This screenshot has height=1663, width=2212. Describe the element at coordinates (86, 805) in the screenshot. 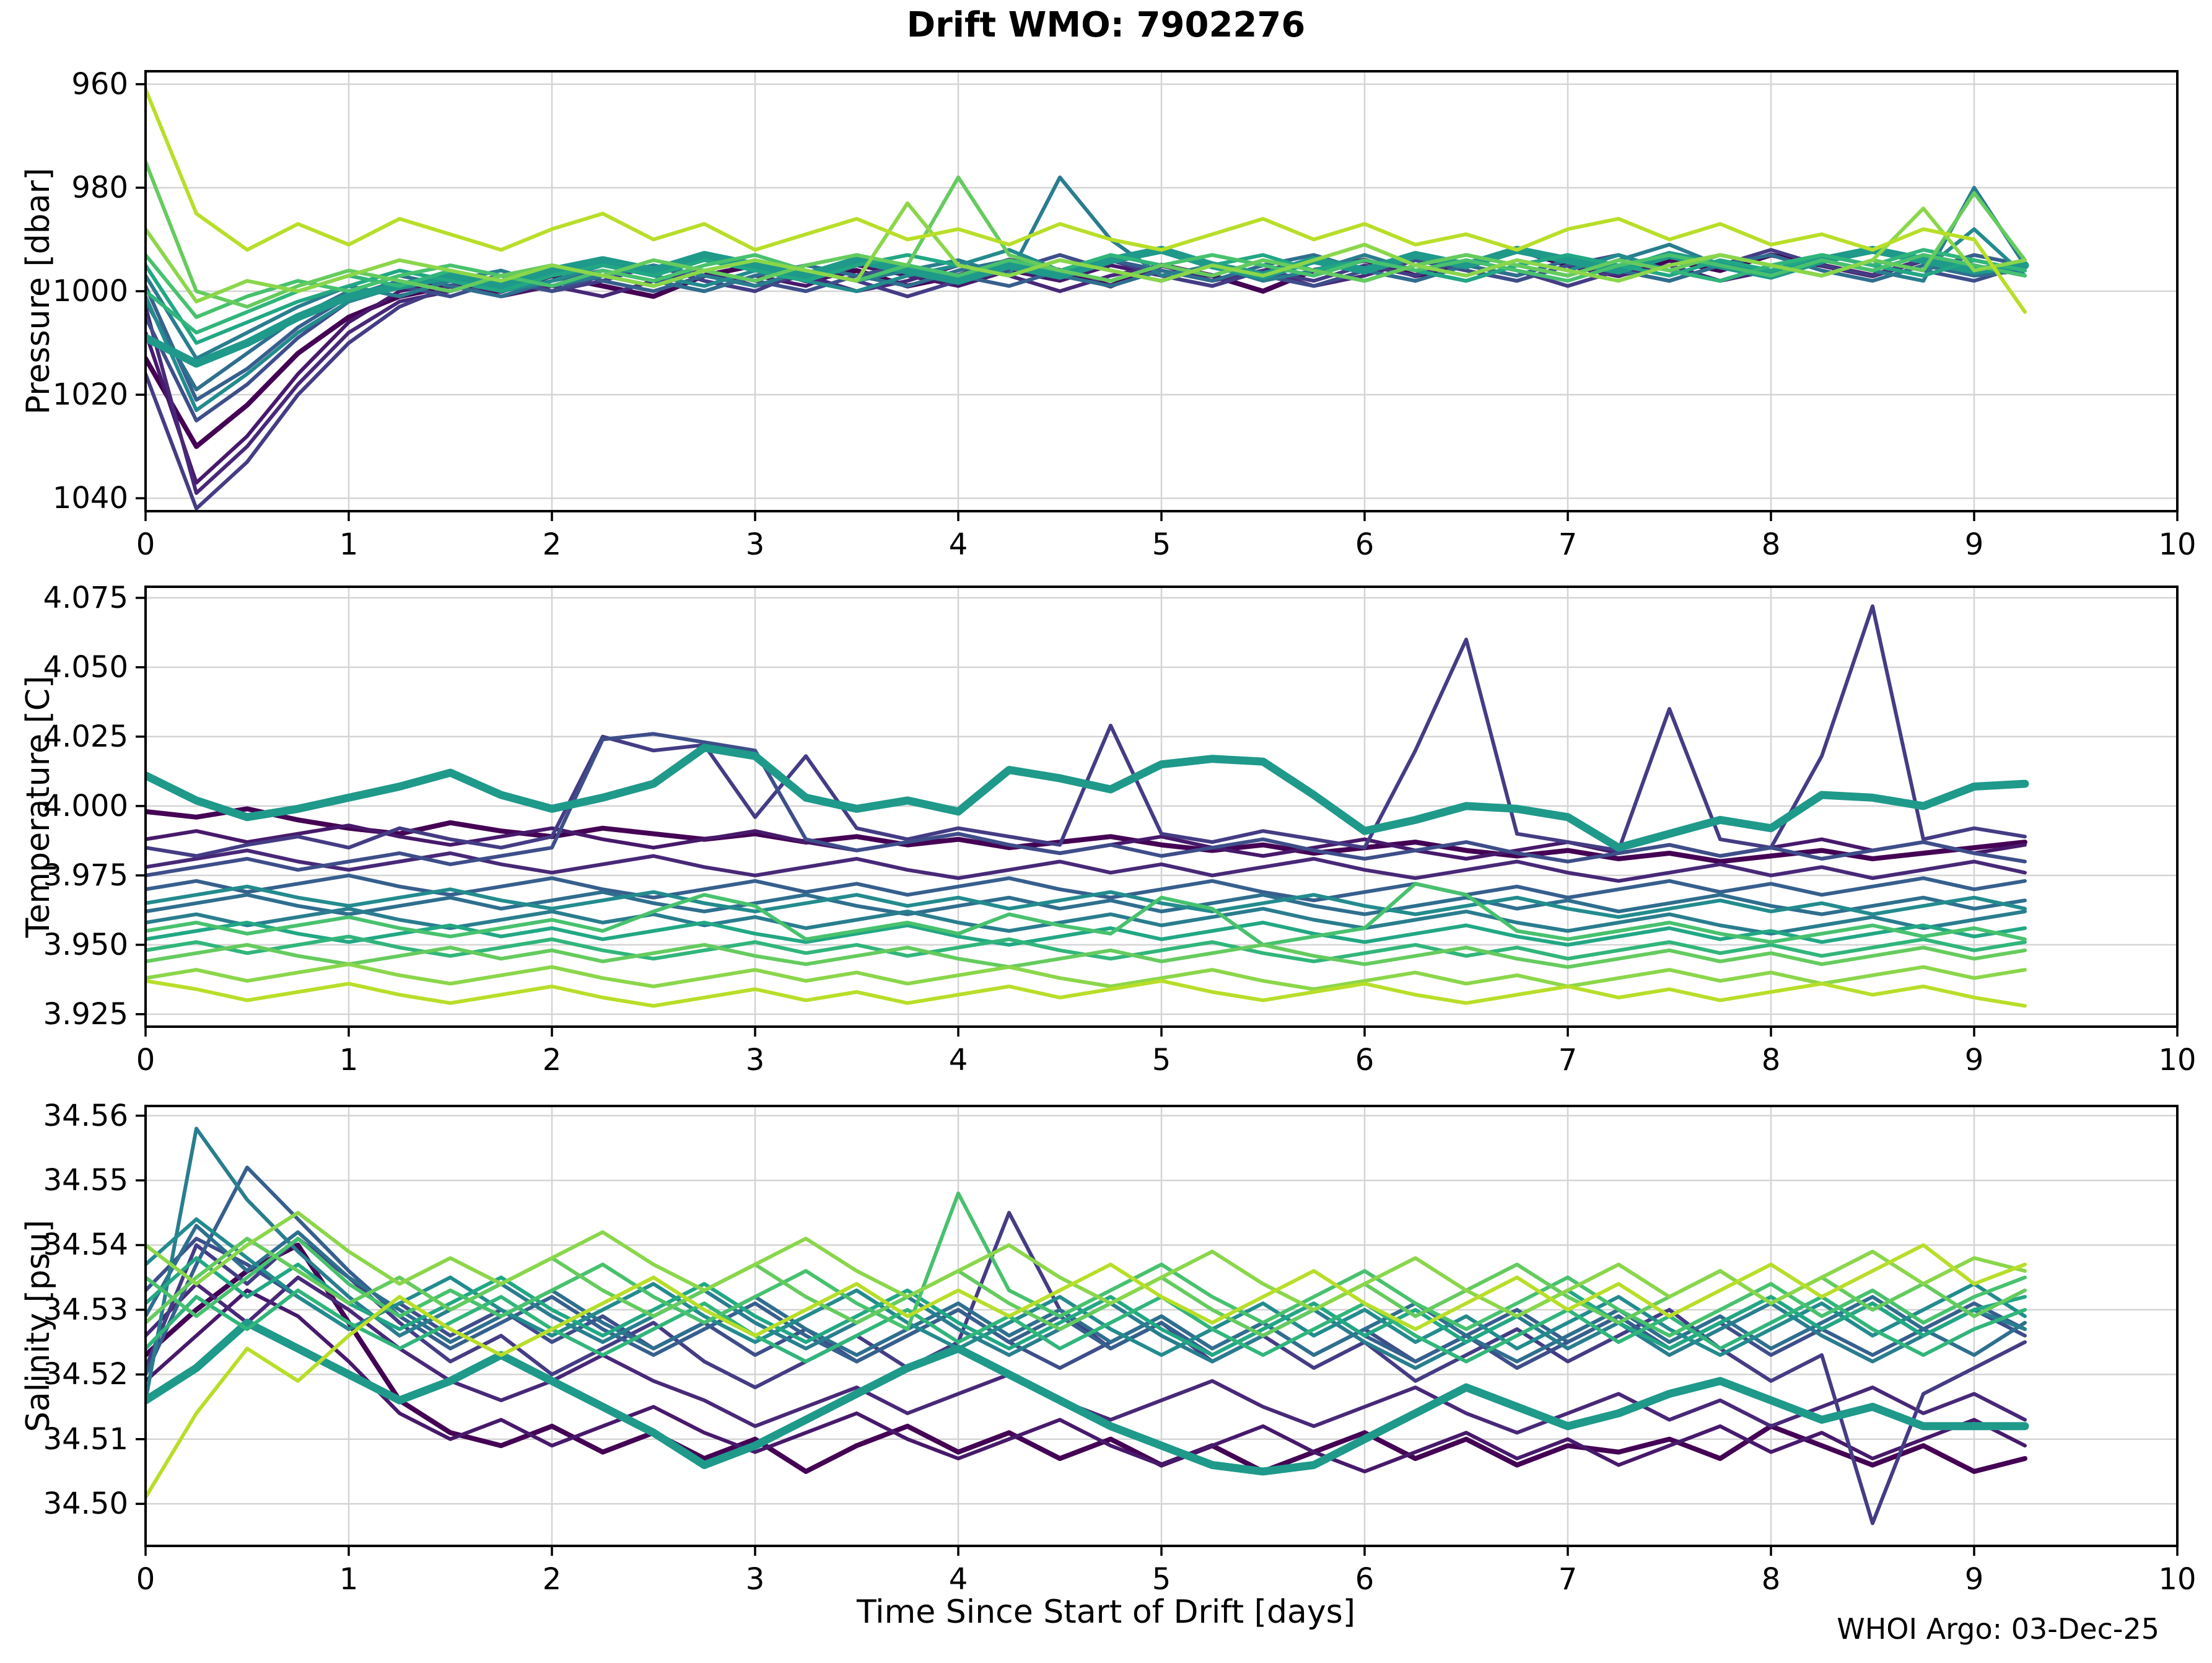

I see `y-tick-label: 4.000` at that location.